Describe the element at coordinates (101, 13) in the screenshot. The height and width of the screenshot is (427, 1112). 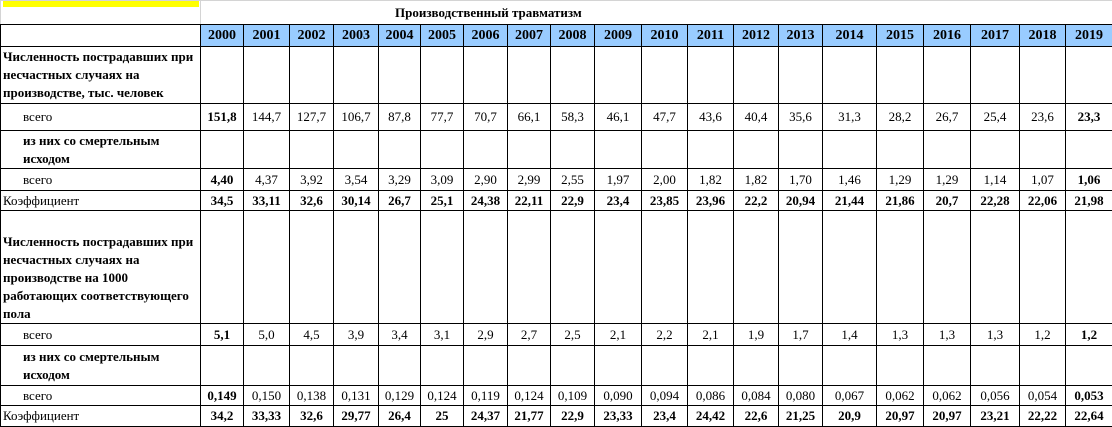
I see `corner-cell` at that location.